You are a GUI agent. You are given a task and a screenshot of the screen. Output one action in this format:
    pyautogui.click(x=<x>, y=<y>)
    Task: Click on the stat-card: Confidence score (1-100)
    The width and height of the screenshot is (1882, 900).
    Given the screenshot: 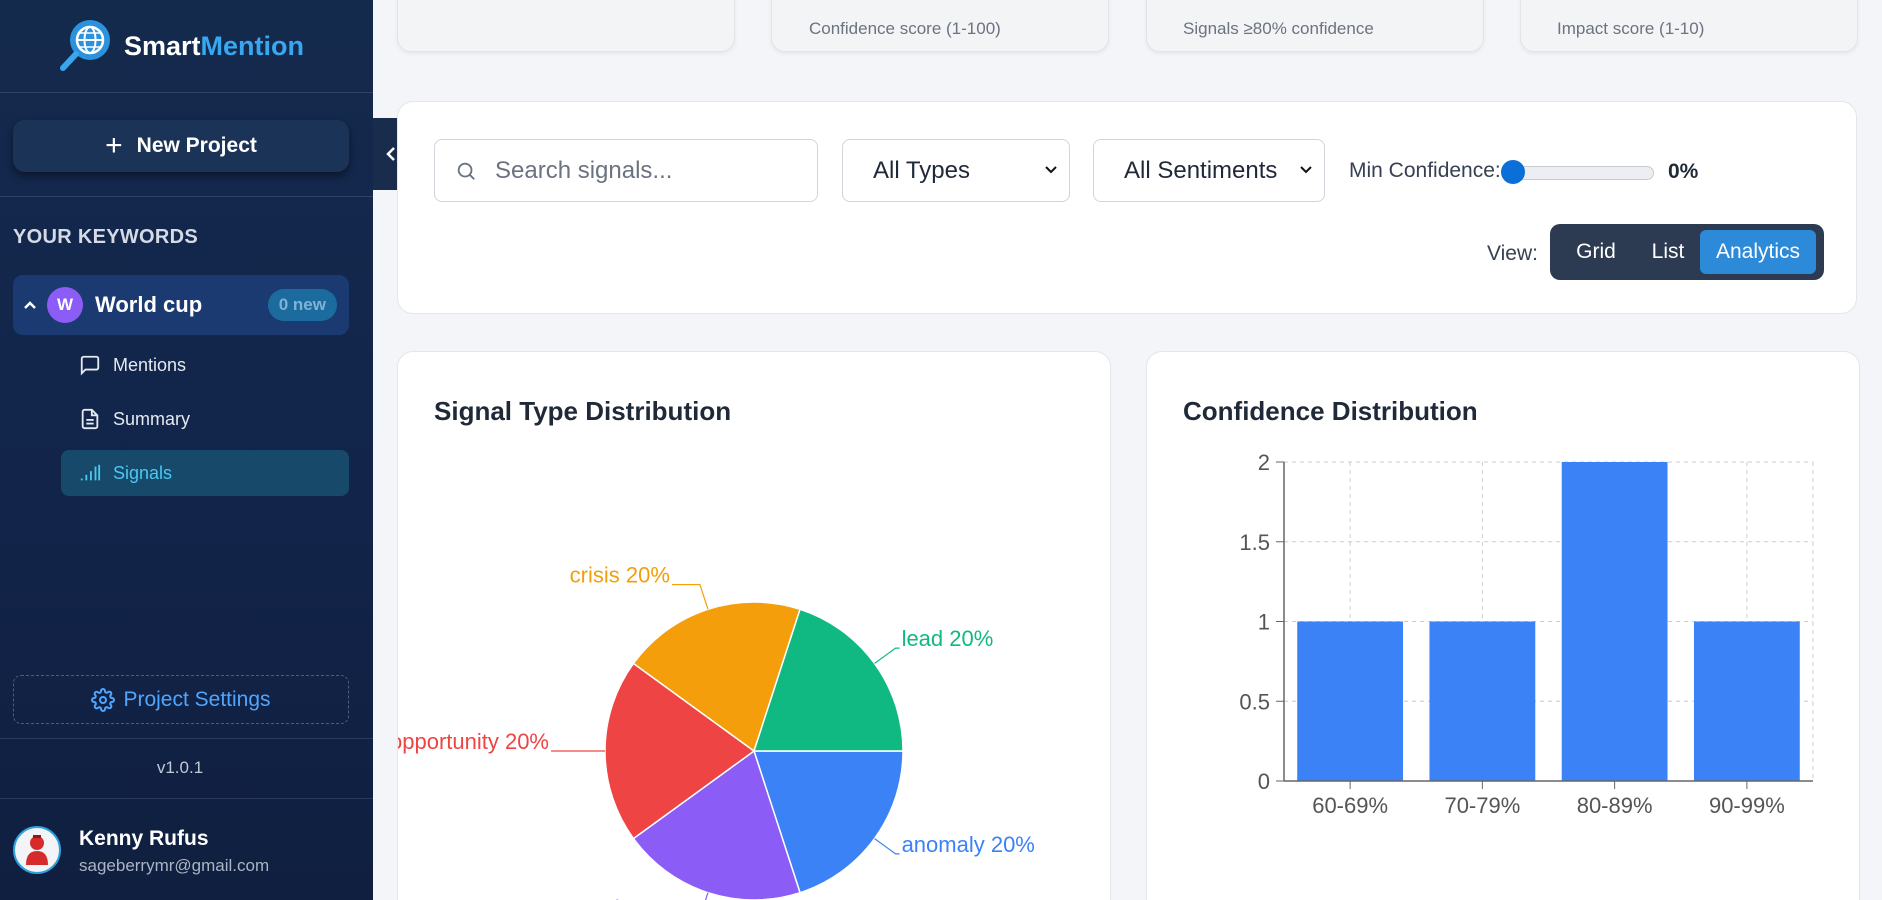 What is the action you would take?
    pyautogui.click(x=940, y=26)
    